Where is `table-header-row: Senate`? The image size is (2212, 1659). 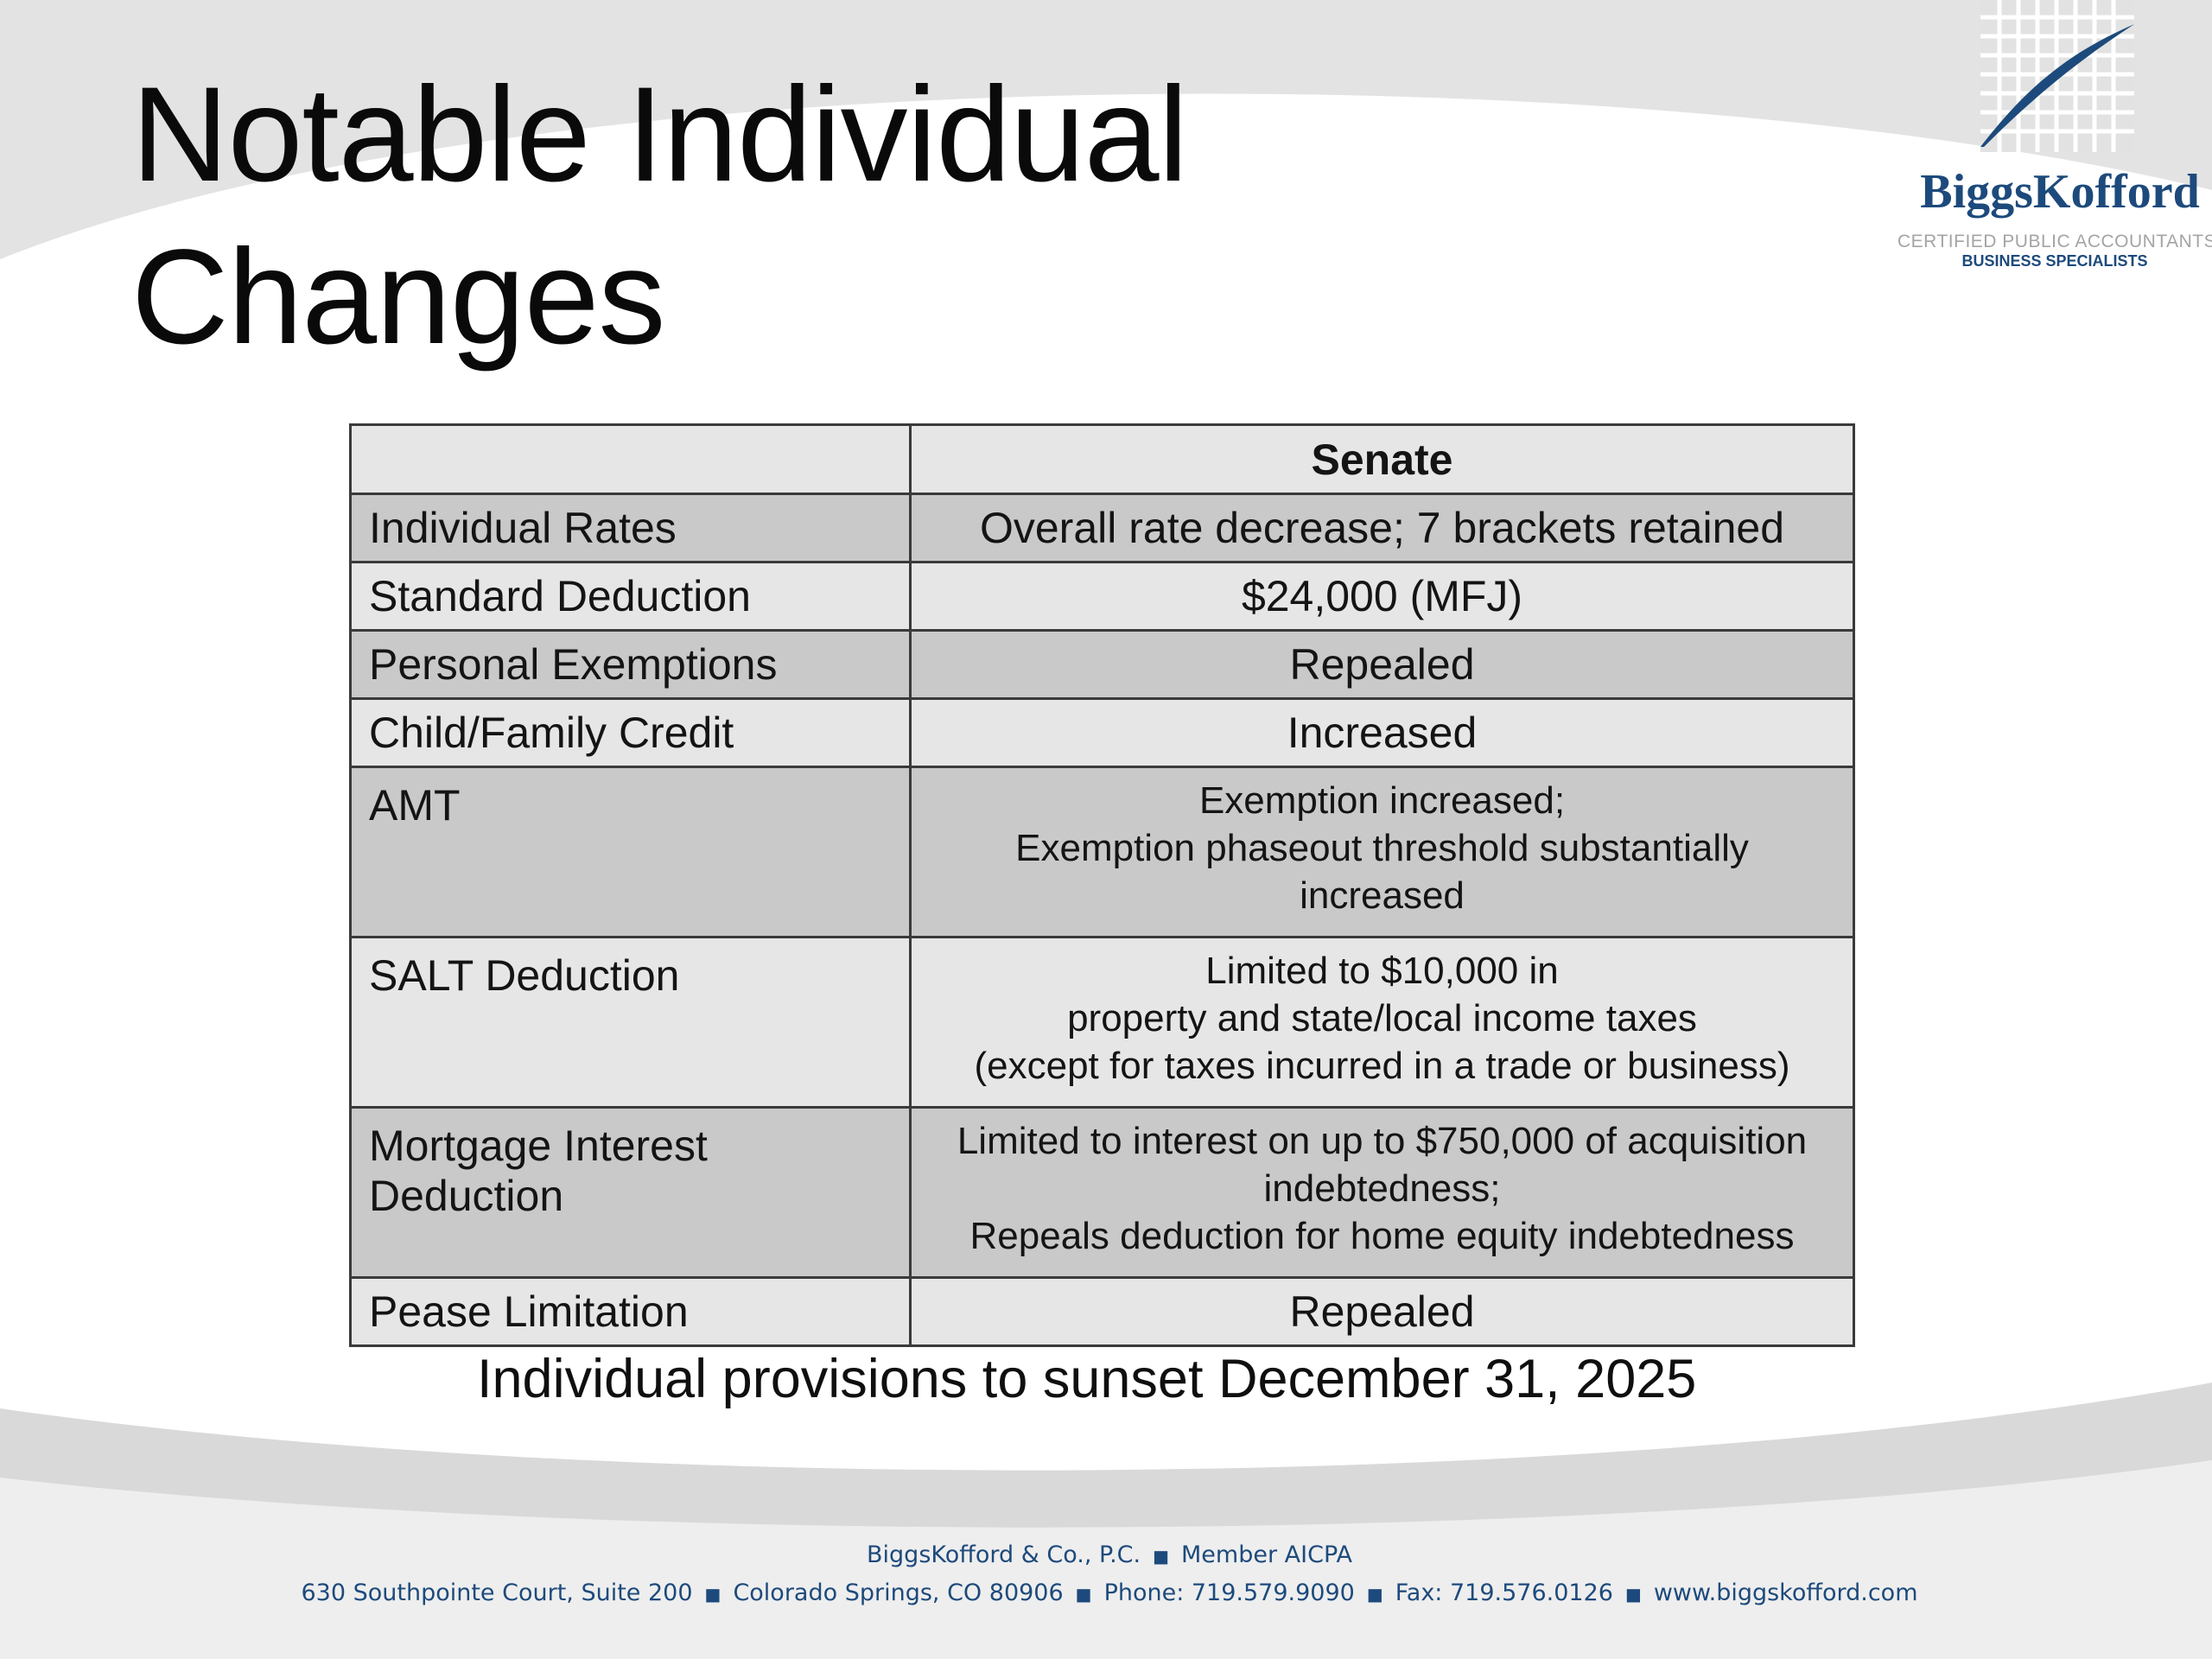
table-header-row: Senate is located at coordinates (1102, 459).